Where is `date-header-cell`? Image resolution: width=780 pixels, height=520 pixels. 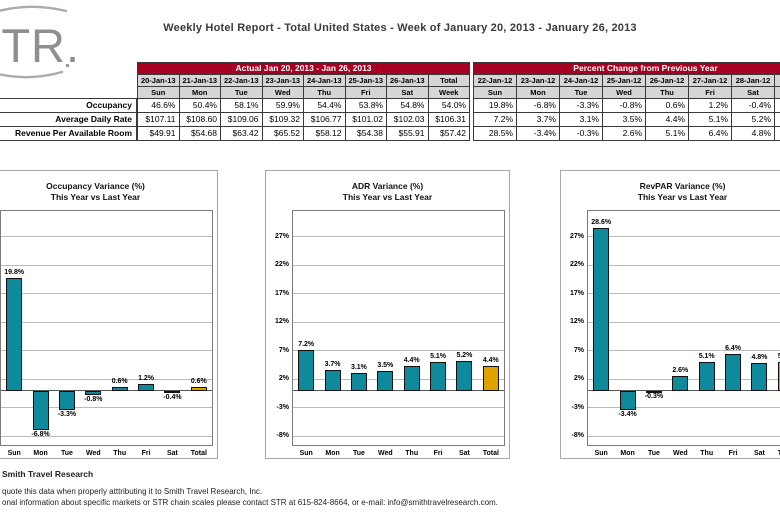 date-header-cell is located at coordinates (777, 80).